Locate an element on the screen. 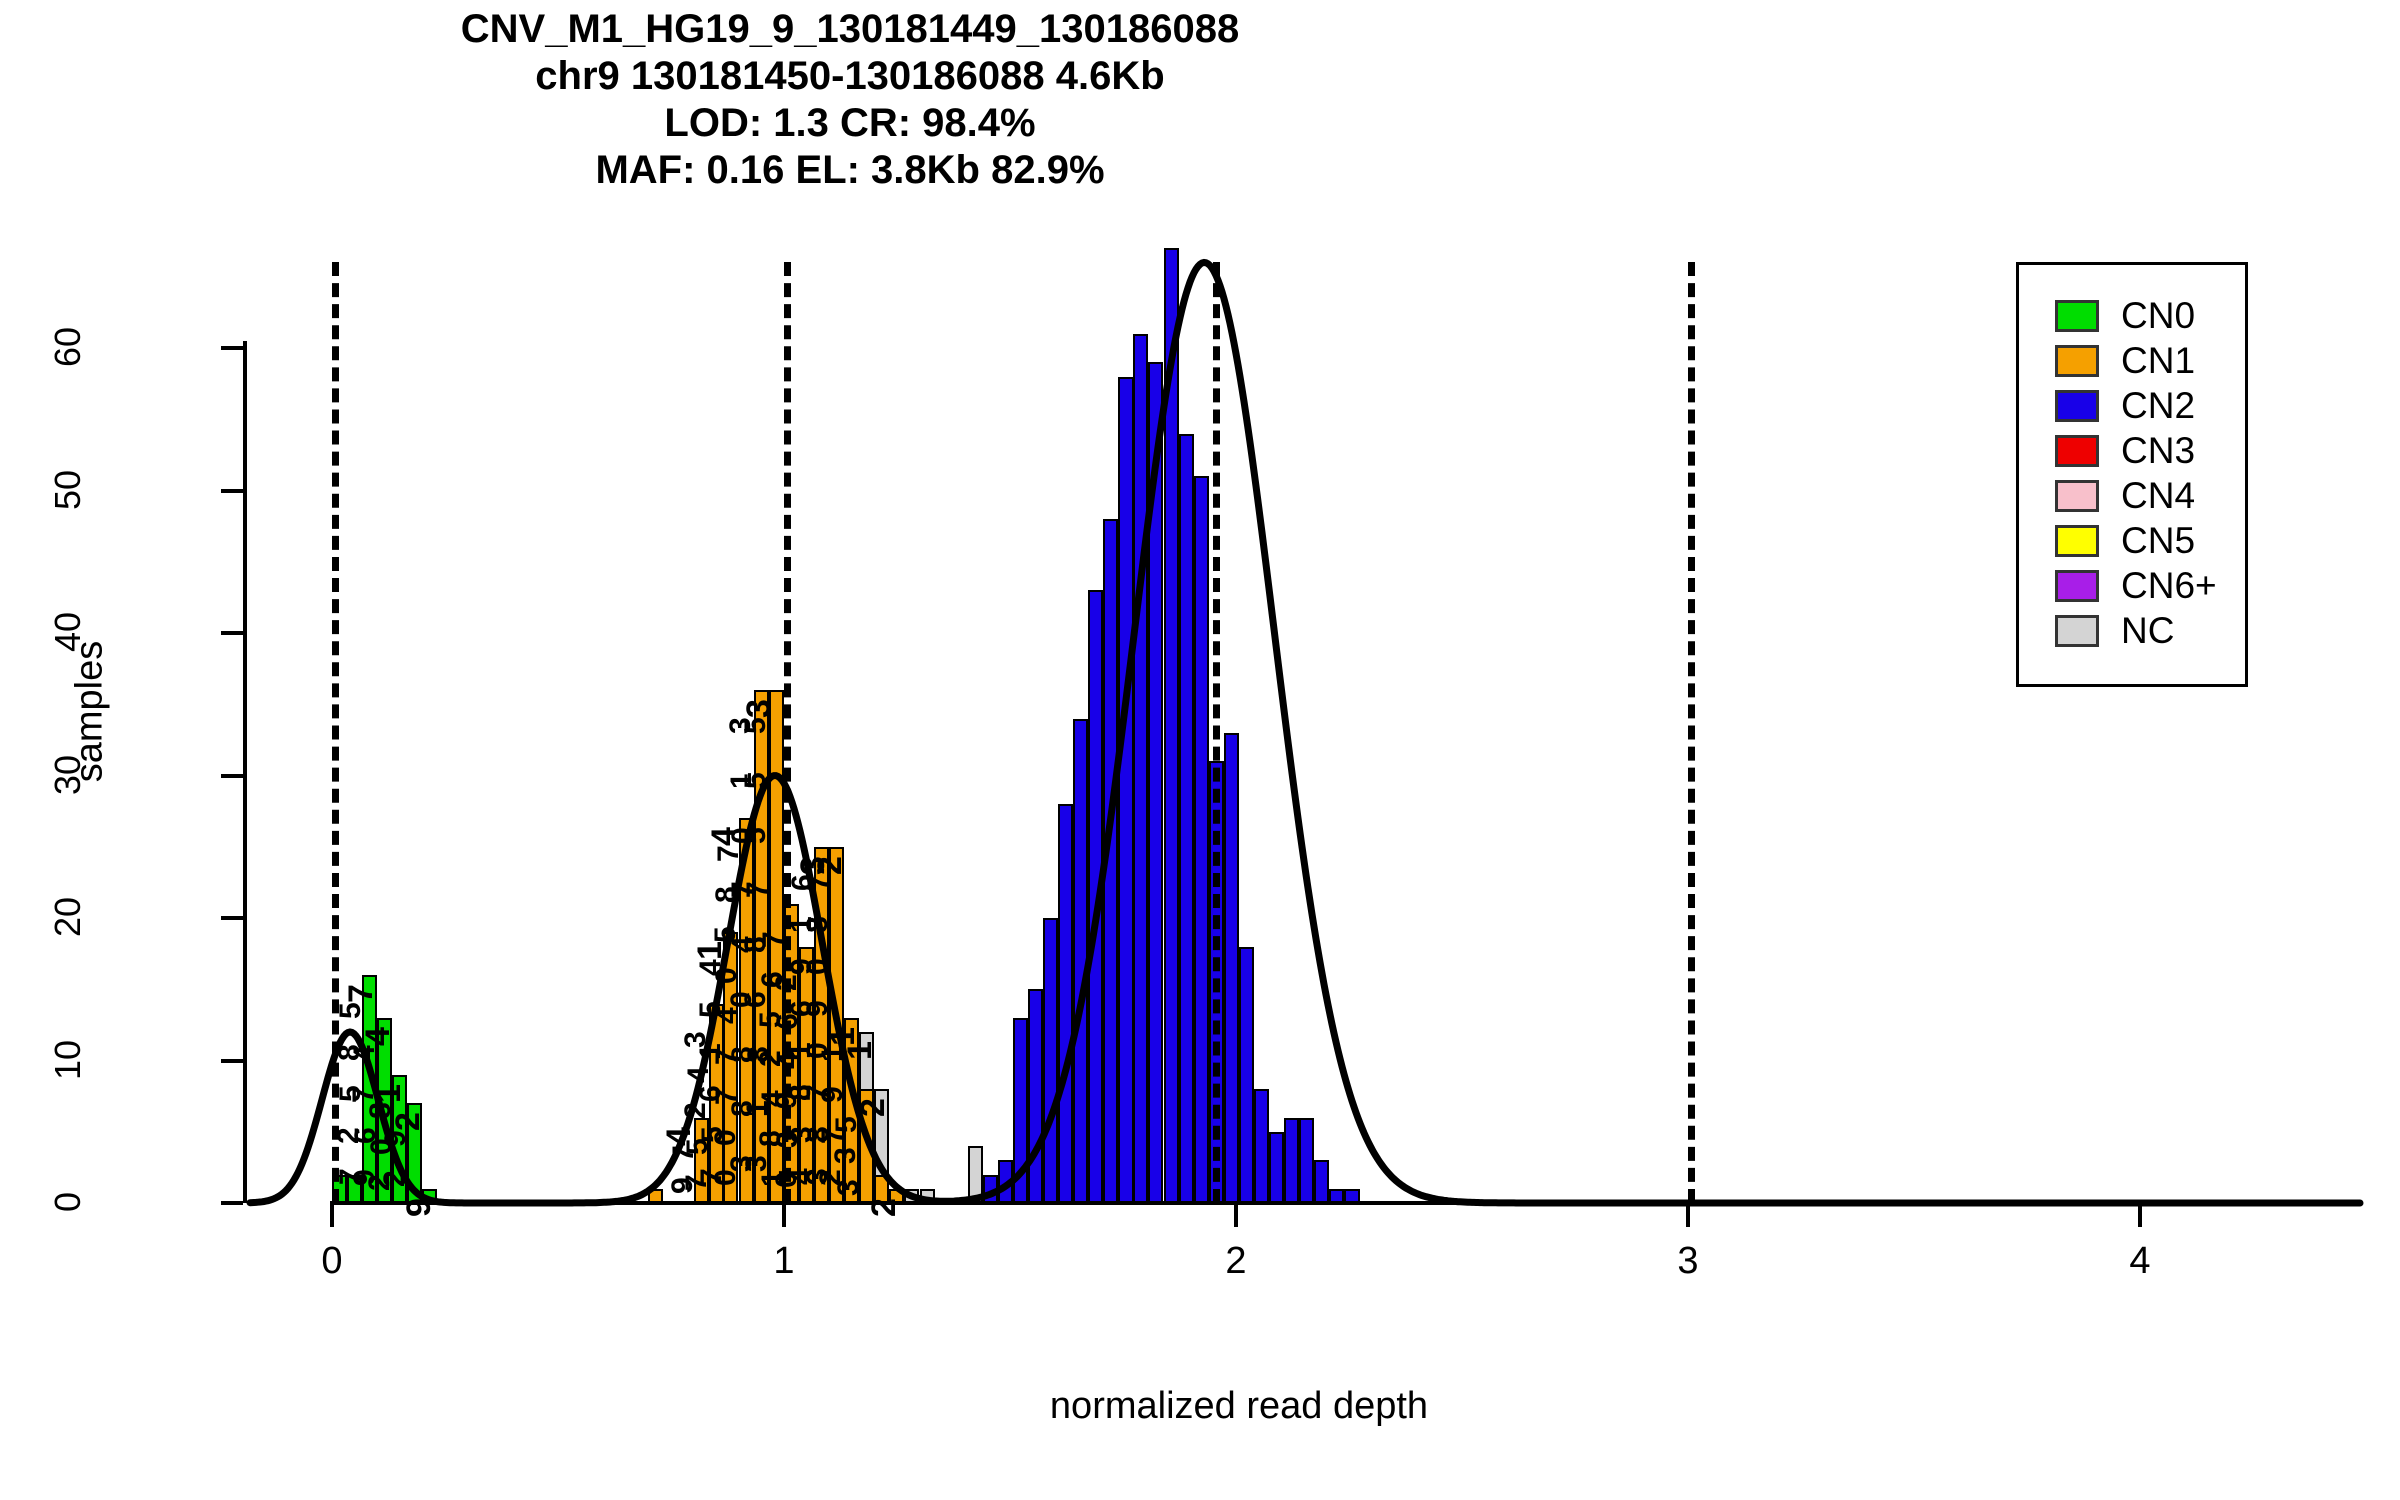 Image resolution: width=2400 pixels, height=1500 pixels. x-axis-line is located at coordinates (1236, 1203).